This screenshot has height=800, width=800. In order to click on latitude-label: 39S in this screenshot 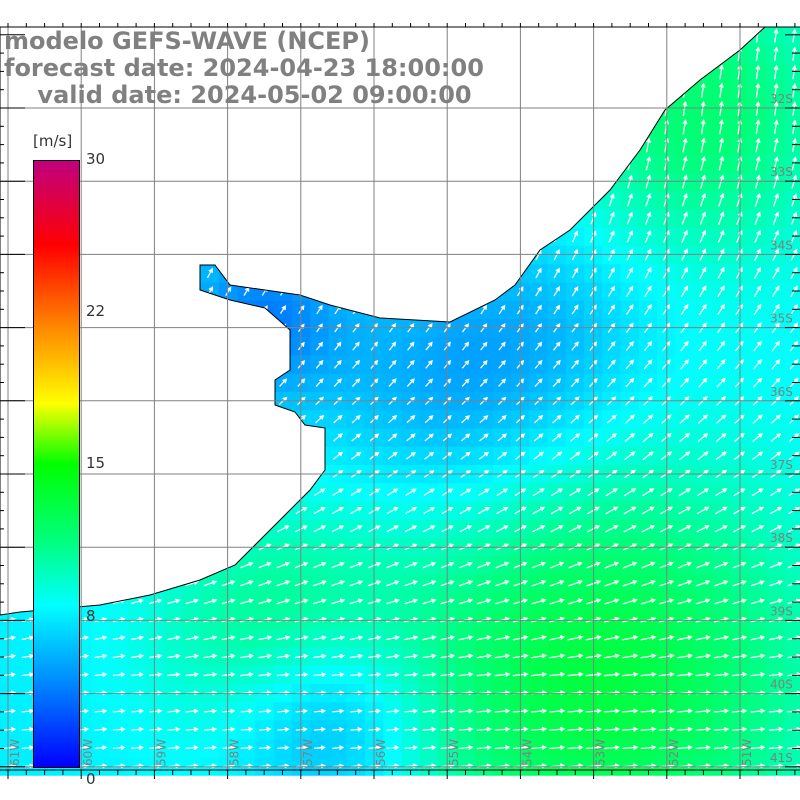, I will do `click(781, 611)`.